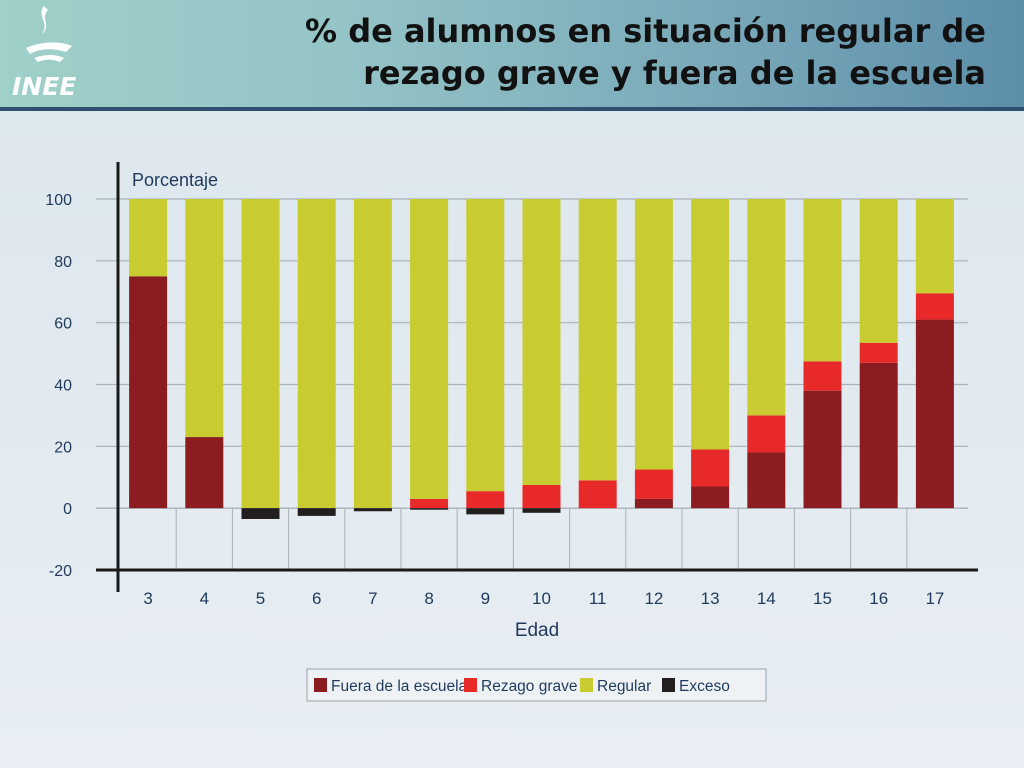  What do you see at coordinates (316, 598) in the screenshot?
I see `x-tick-label: 6` at bounding box center [316, 598].